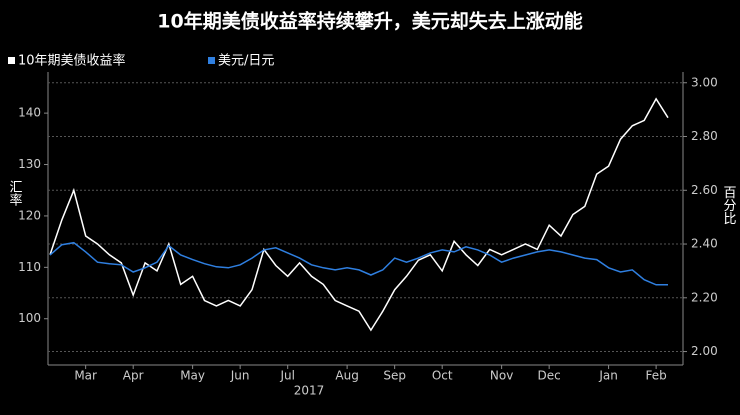 Image resolution: width=740 pixels, height=415 pixels. What do you see at coordinates (29, 164) in the screenshot?
I see `y-tick-label: 130` at bounding box center [29, 164].